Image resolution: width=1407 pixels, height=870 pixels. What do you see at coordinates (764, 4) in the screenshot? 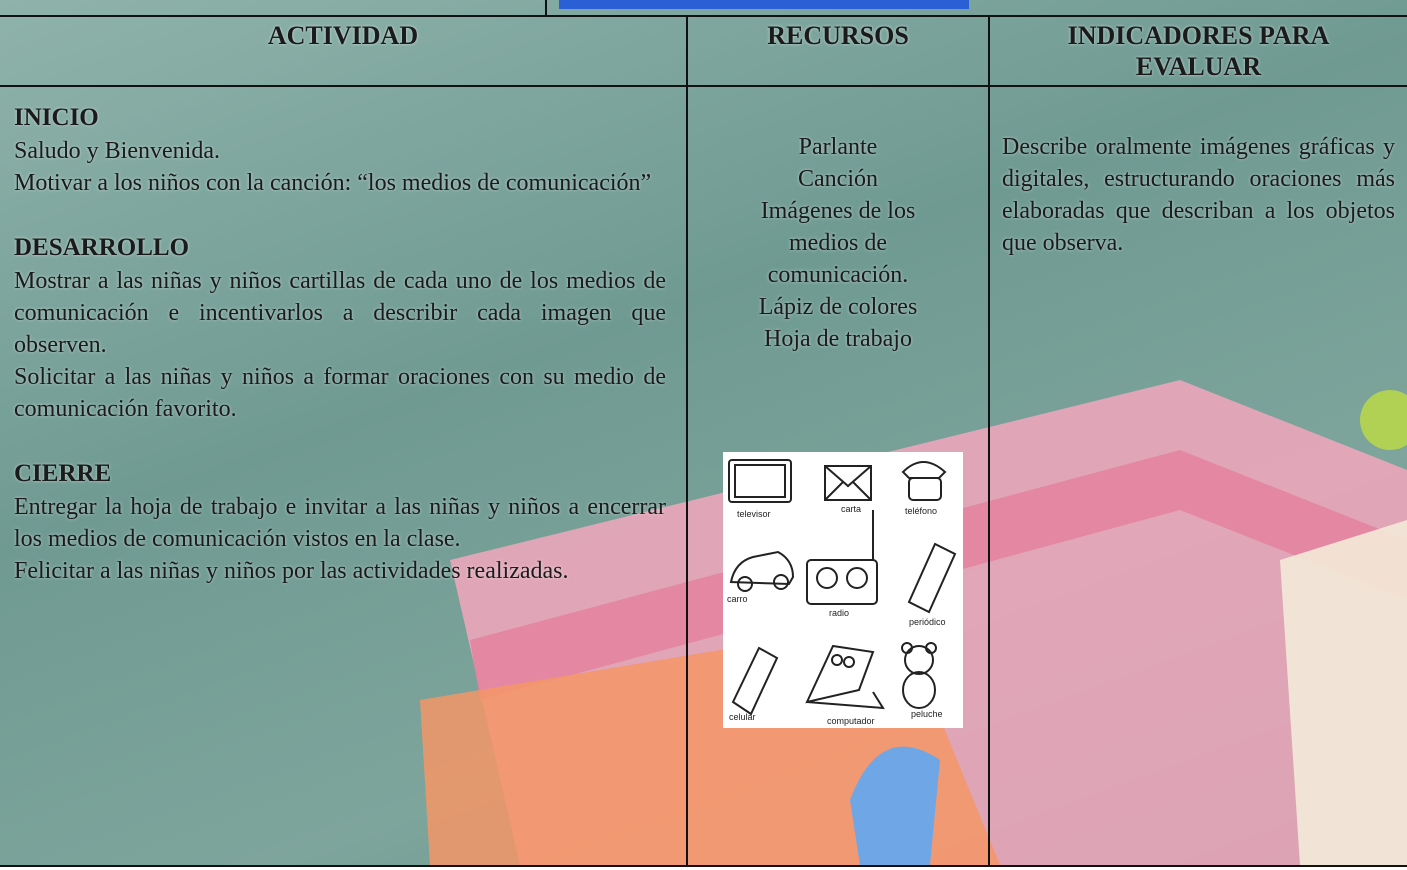
I see `link-fragment` at bounding box center [764, 4].